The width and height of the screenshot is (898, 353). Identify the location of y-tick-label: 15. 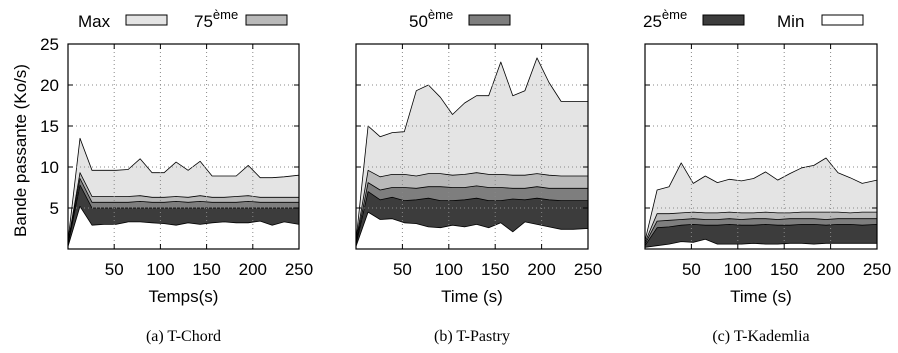
(49, 126).